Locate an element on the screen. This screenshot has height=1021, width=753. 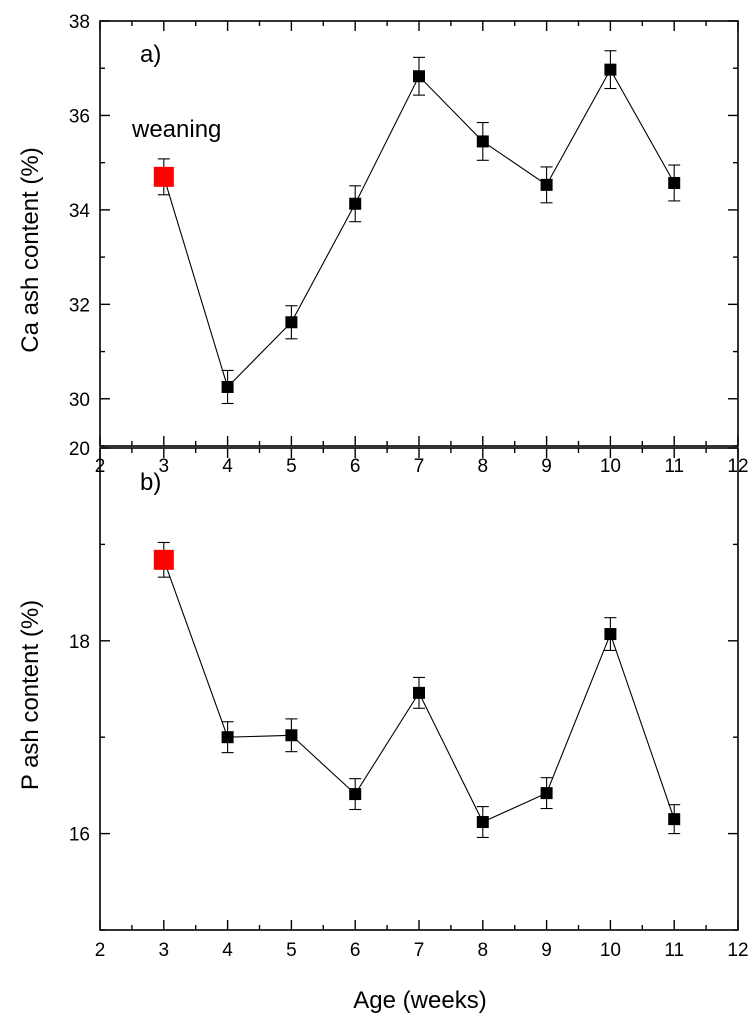
panel-a-x-tick-label: 6 is located at coordinates (355, 466).